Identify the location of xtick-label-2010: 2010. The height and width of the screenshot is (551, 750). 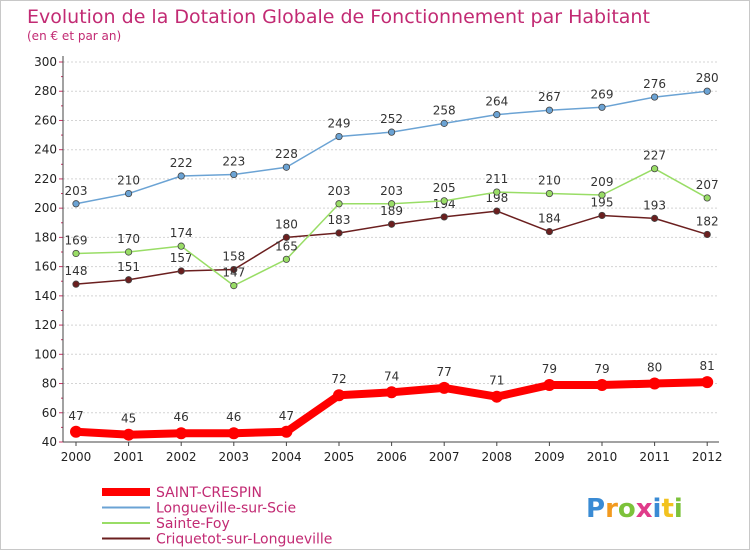
(602, 457).